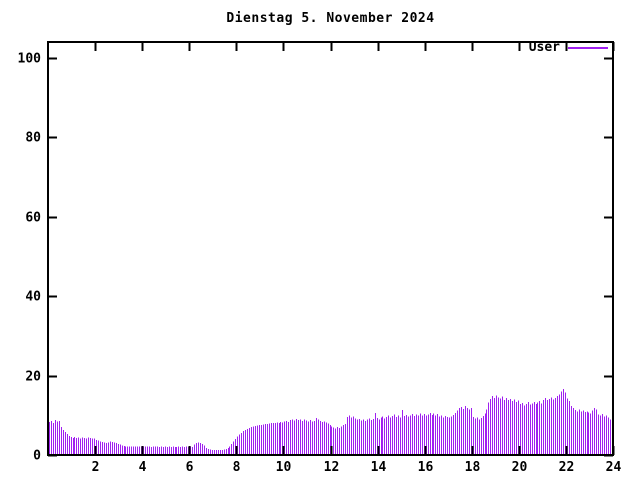  Describe the element at coordinates (96, 467) in the screenshot. I see `svg-text: 2` at that location.